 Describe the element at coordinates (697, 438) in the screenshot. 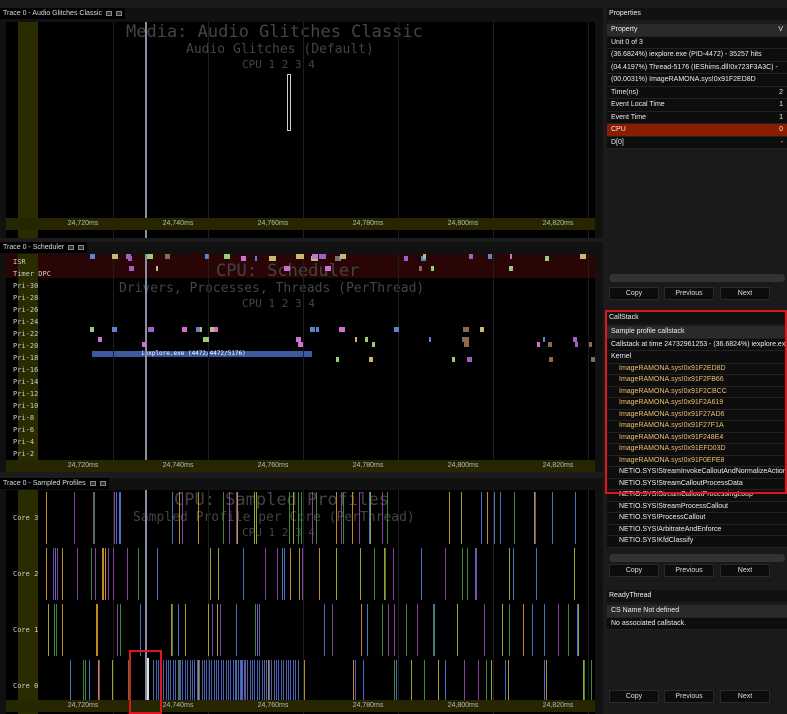

I see `callstack-frame: ImageRAMONA.sys!0x91F248E4` at that location.